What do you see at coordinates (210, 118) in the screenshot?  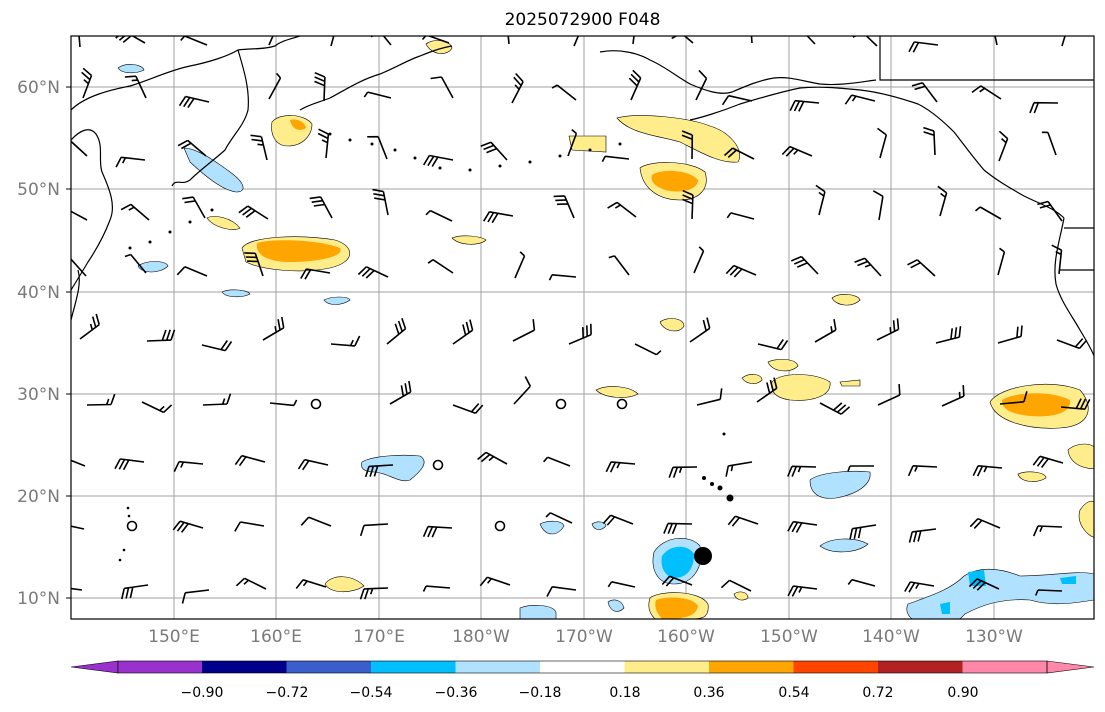 I see `coastline-kamchatka` at bounding box center [210, 118].